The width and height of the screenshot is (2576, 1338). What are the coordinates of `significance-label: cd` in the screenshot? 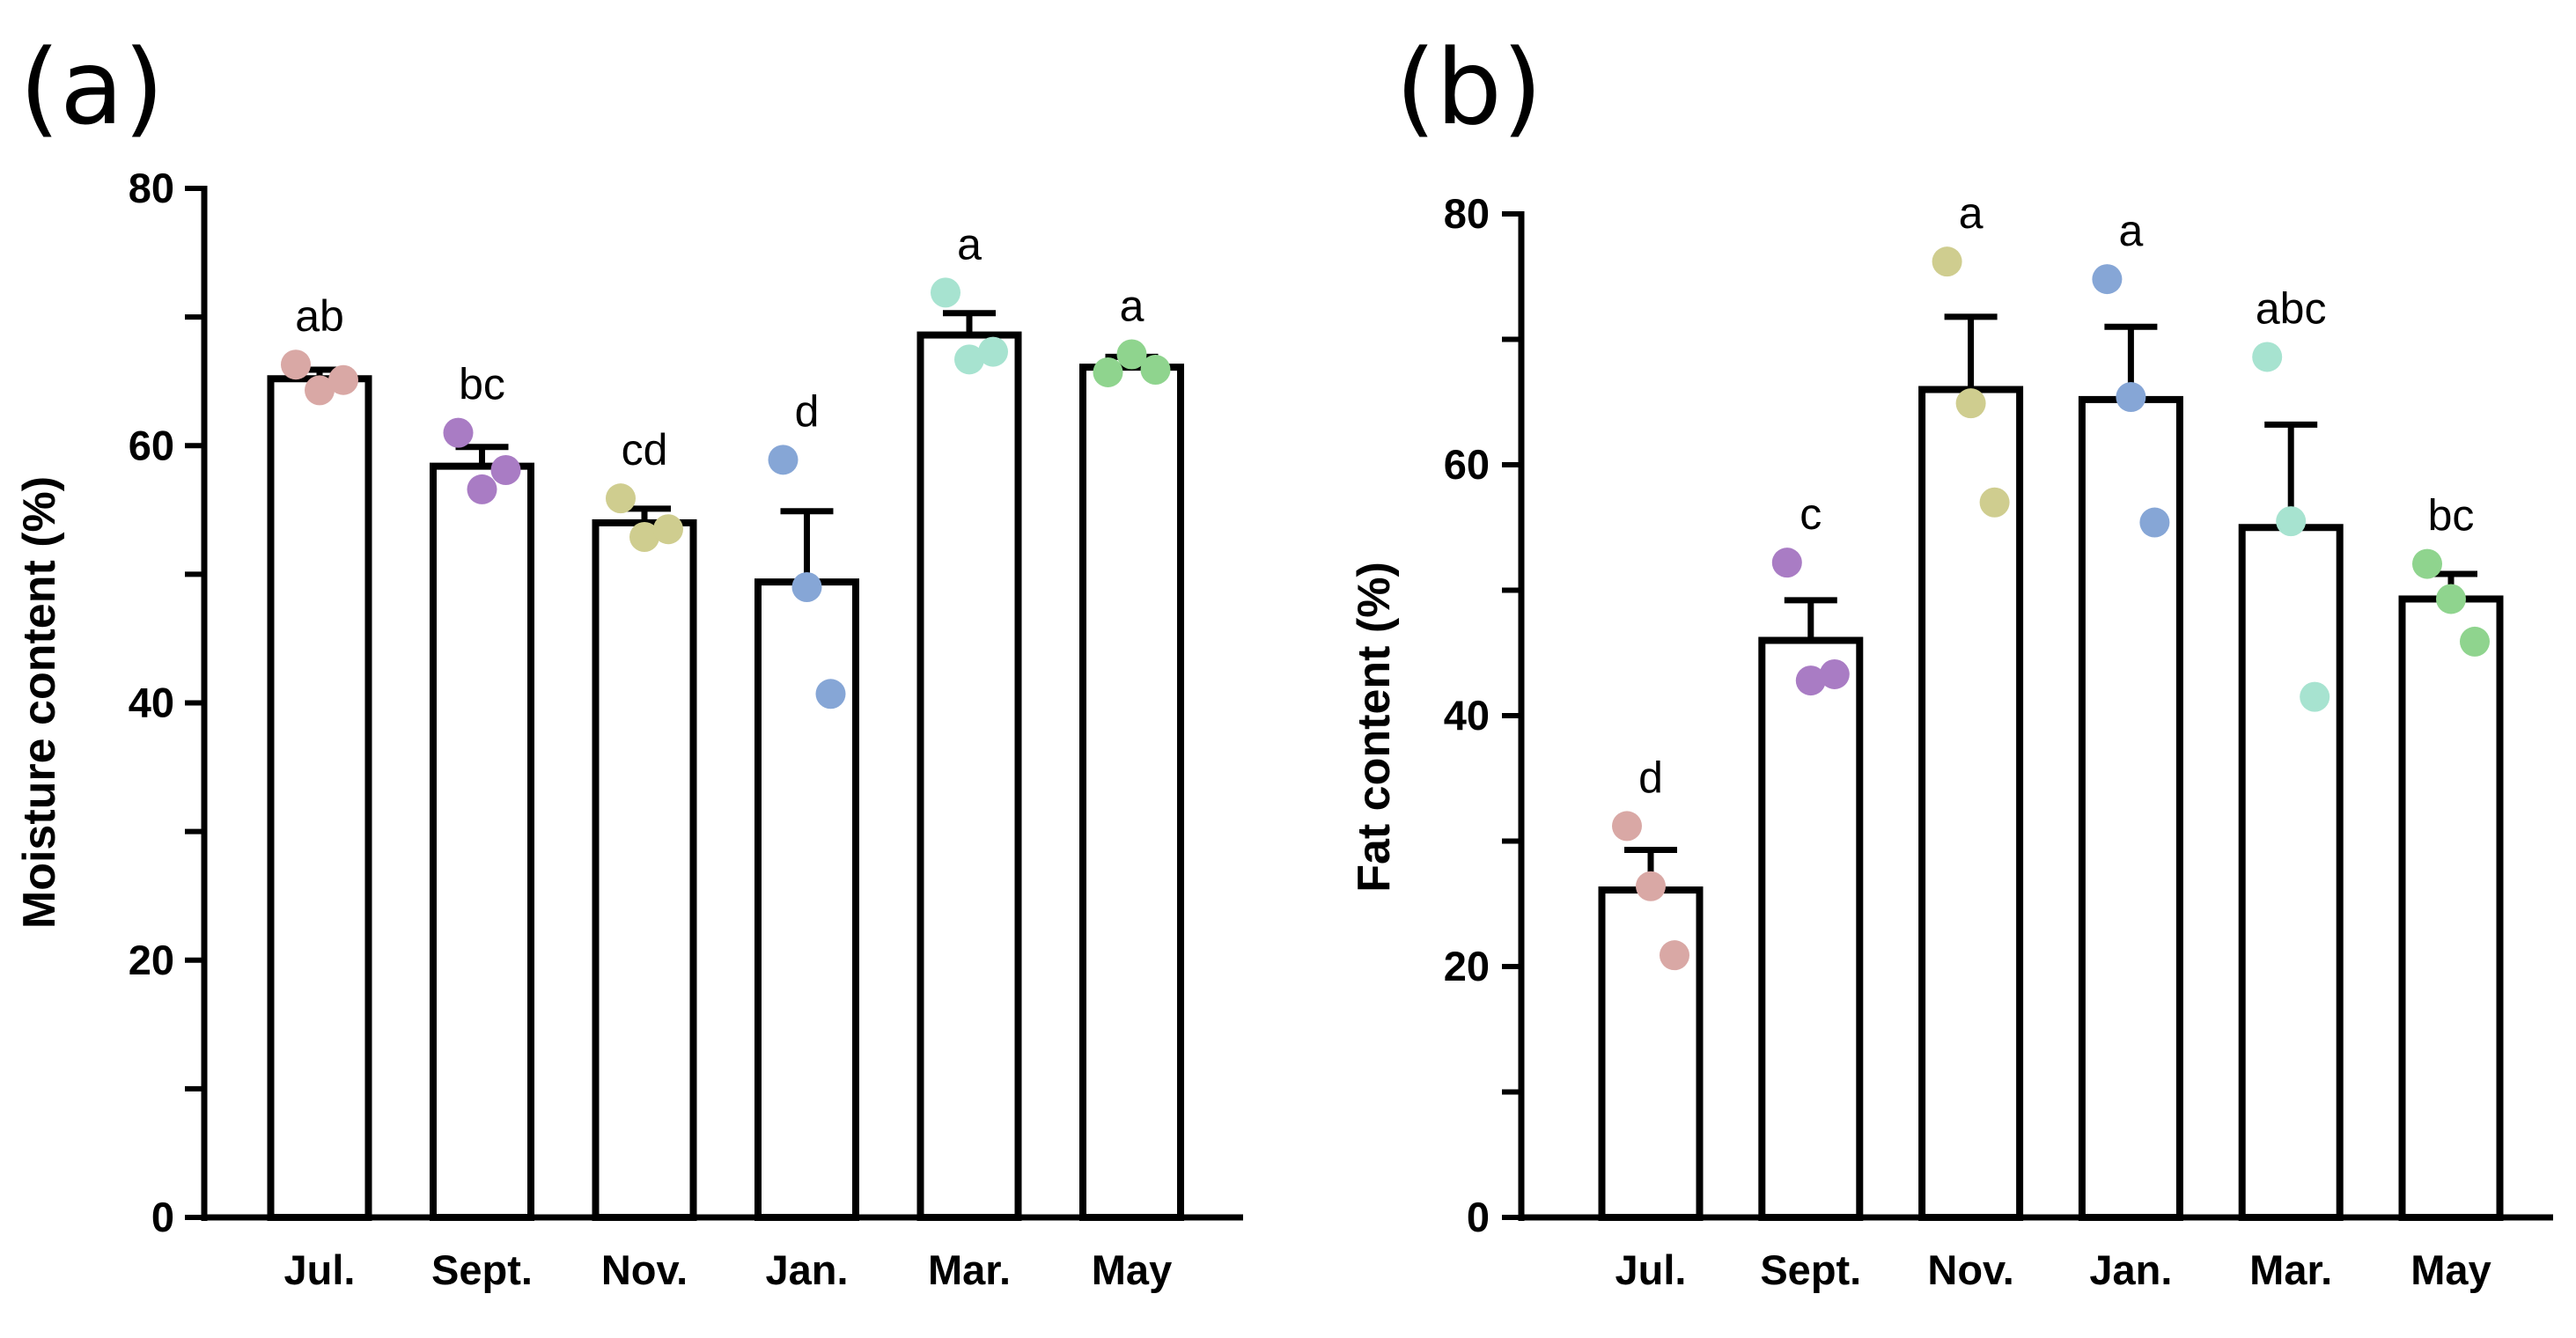 It's located at (645, 449).